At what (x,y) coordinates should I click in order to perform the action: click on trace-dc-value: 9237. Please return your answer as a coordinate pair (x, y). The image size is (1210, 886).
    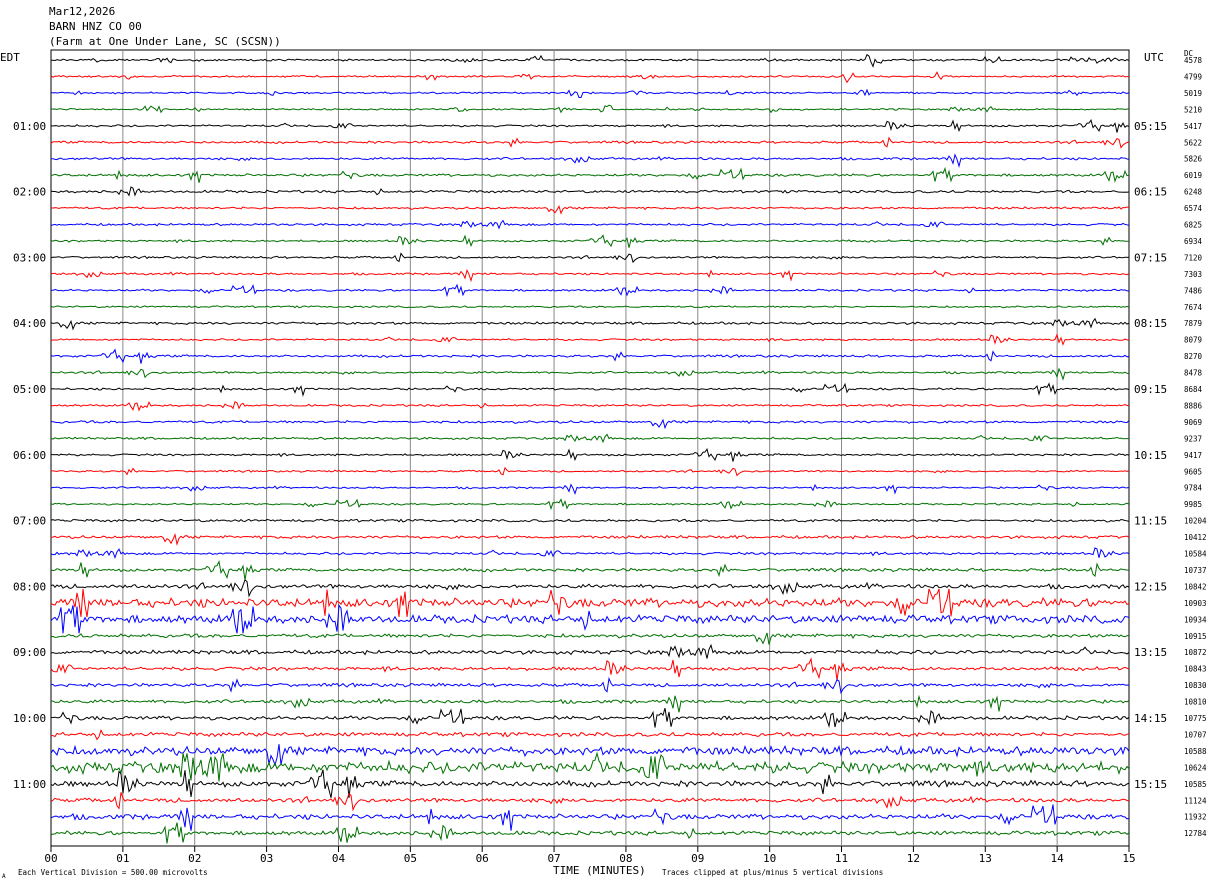
    Looking at the image, I should click on (1193, 438).